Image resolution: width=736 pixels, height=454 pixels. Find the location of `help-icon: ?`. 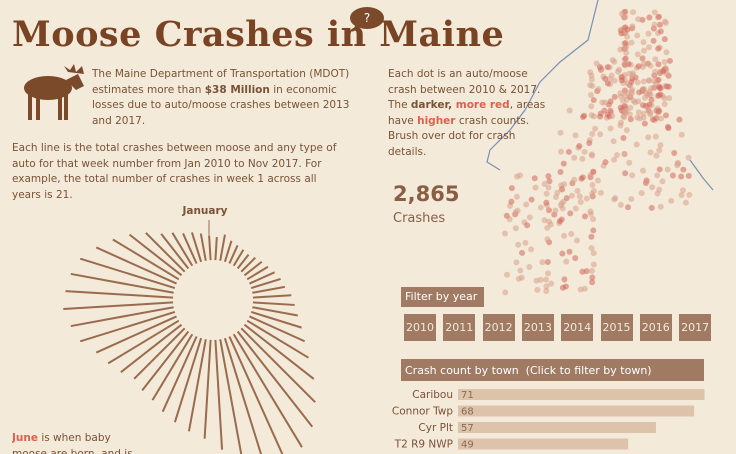

help-icon: ? is located at coordinates (367, 18).